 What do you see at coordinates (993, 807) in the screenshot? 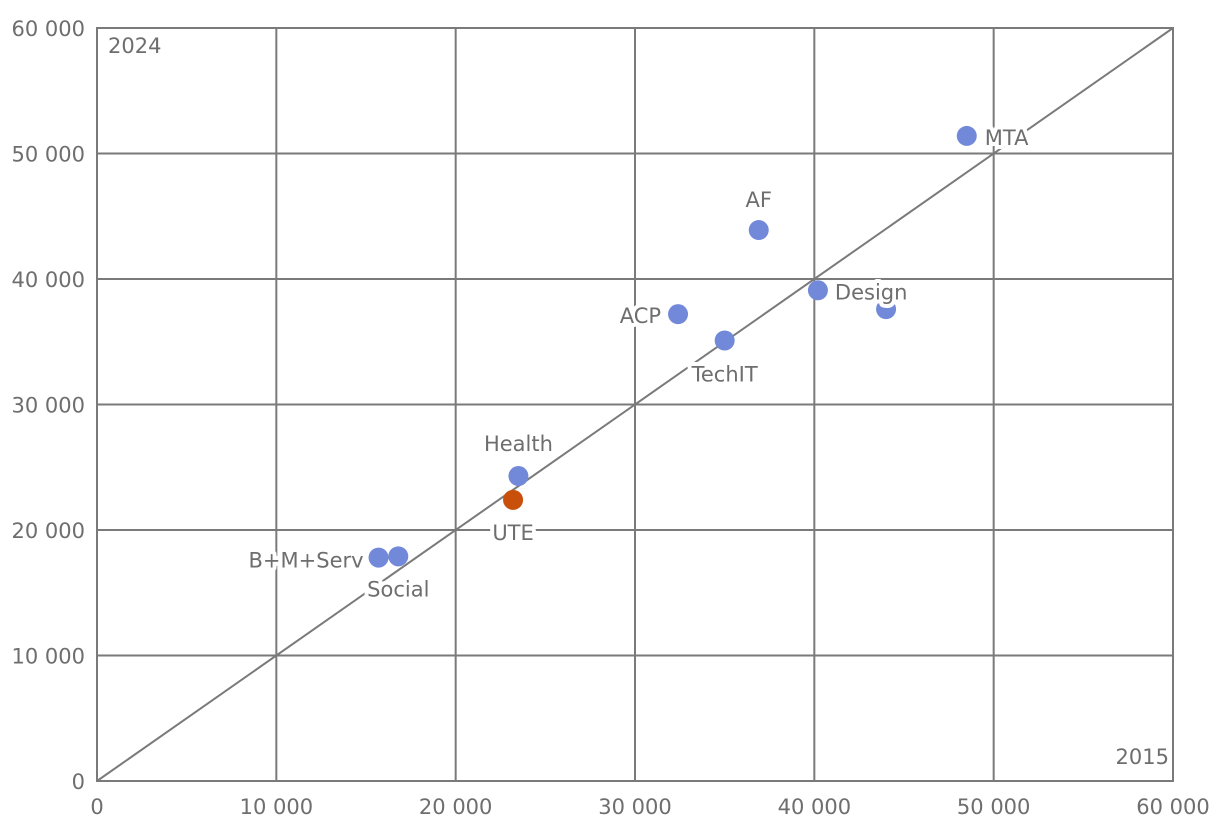
I see `x-tick-label: 50 000` at bounding box center [993, 807].